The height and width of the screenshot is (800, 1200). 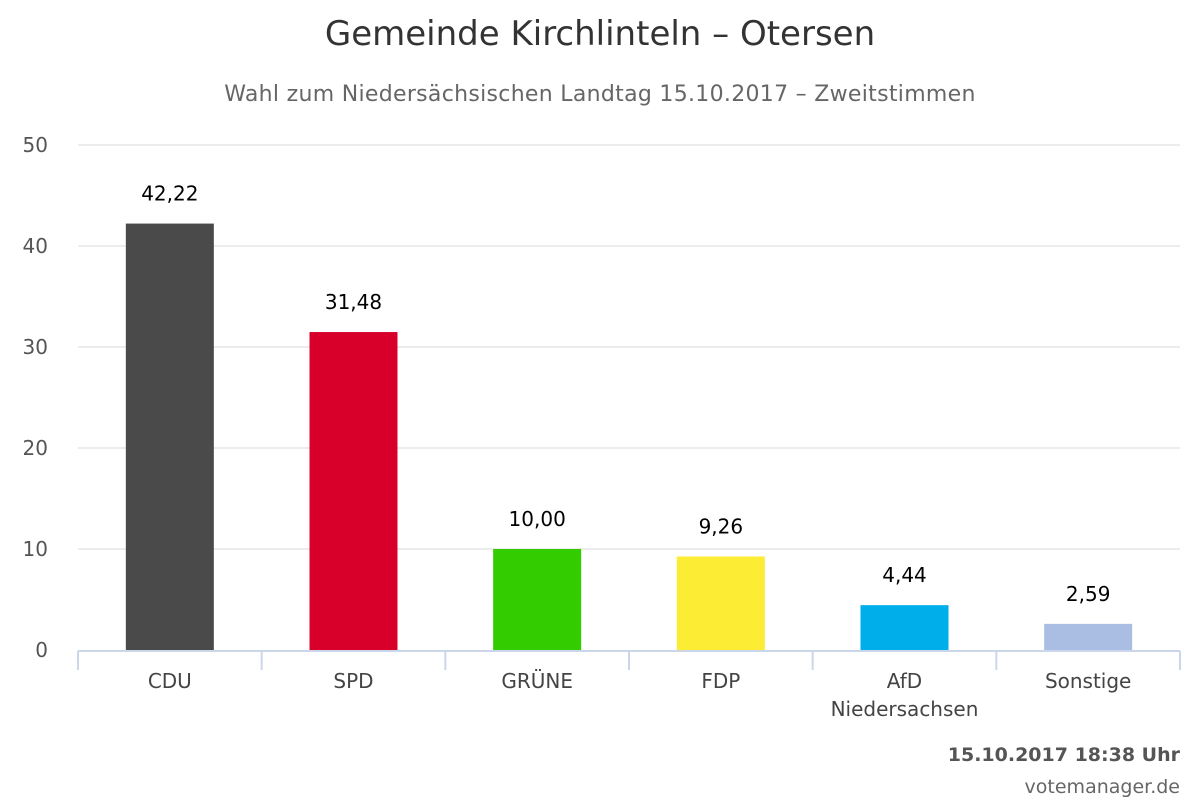 What do you see at coordinates (35, 347) in the screenshot?
I see `y-tick-label: 30` at bounding box center [35, 347].